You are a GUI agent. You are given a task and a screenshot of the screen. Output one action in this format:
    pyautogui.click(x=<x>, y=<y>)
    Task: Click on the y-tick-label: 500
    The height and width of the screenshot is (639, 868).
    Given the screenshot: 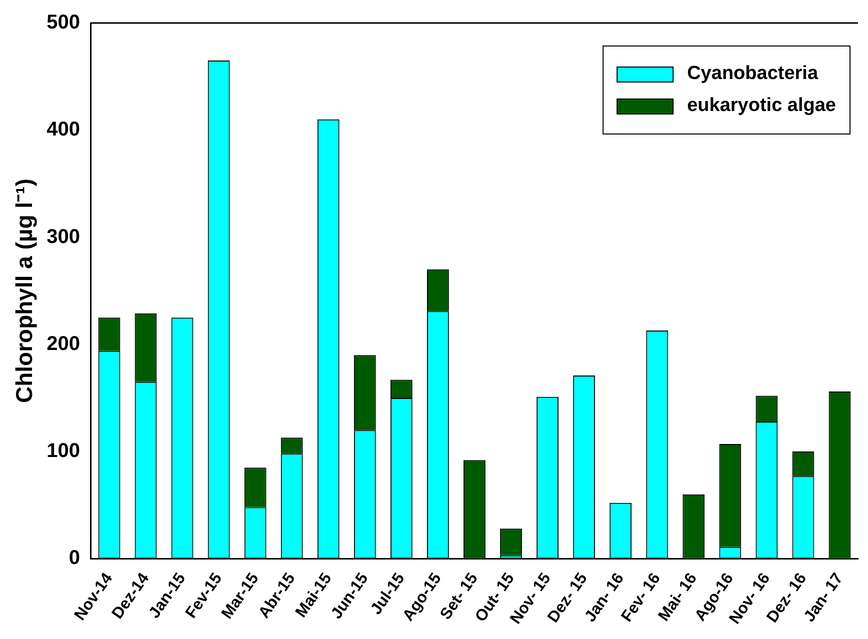 What is the action you would take?
    pyautogui.click(x=63, y=23)
    